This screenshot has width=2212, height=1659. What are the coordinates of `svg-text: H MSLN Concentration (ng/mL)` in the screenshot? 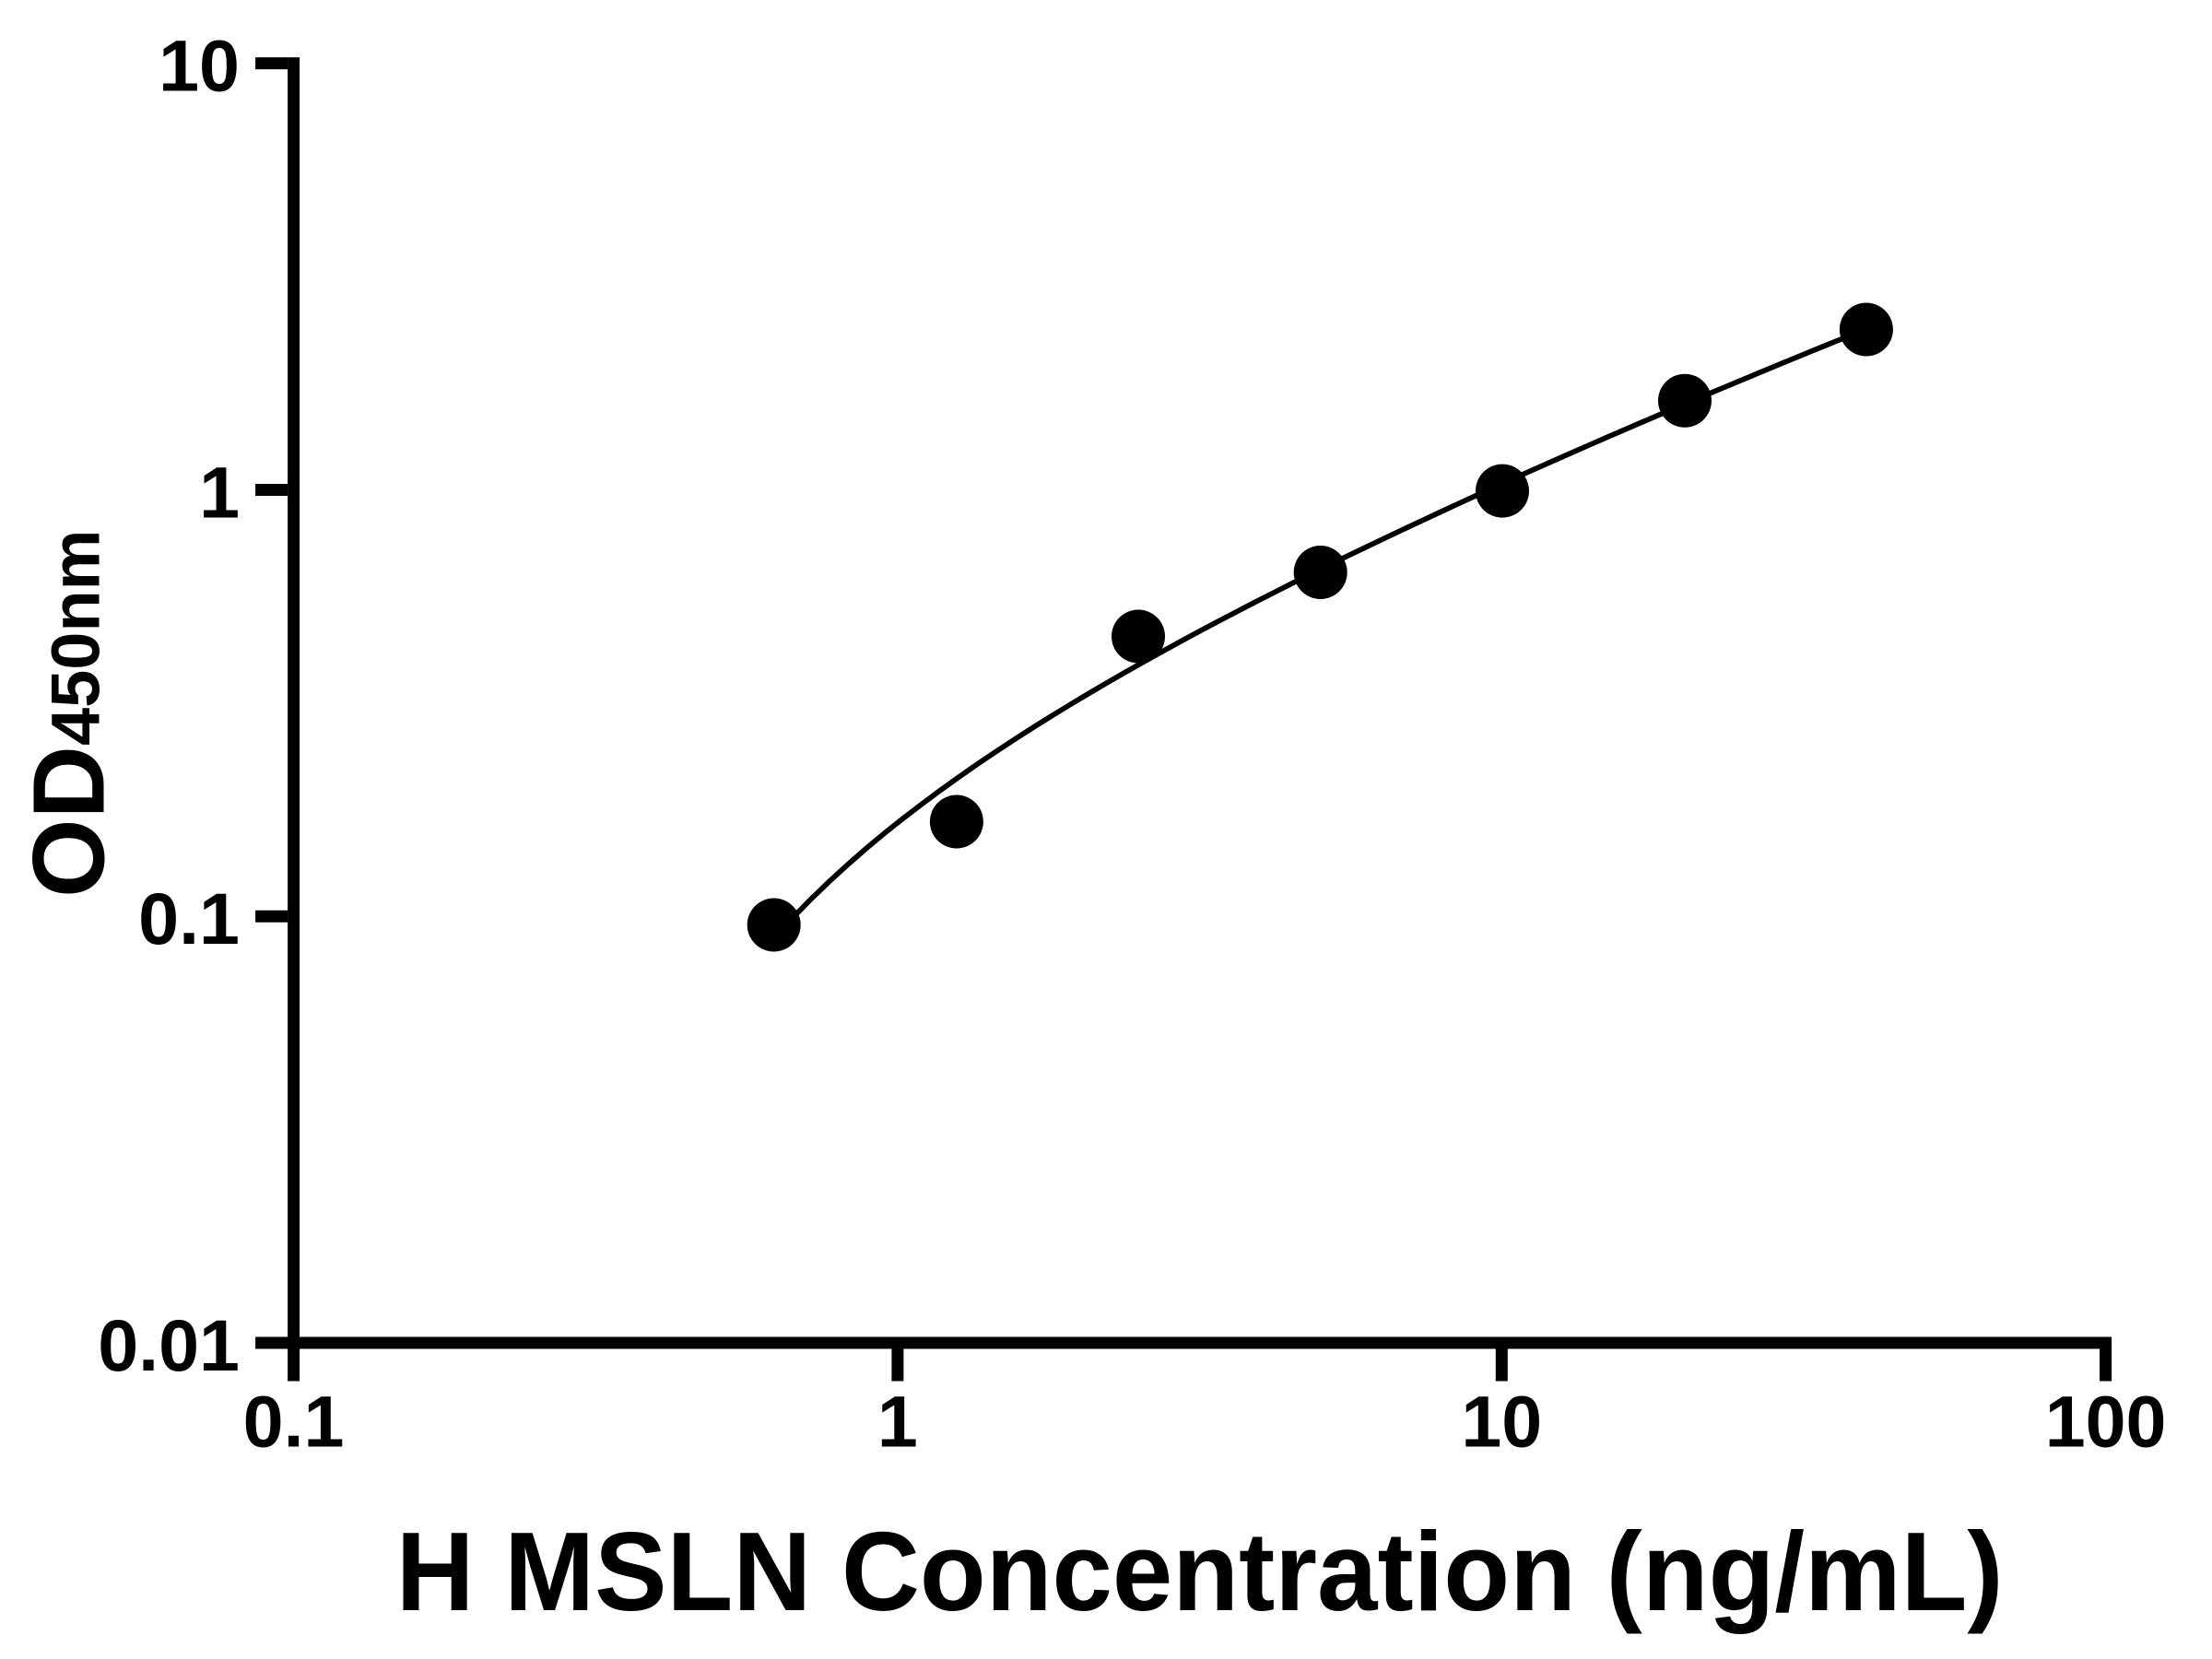 It's located at (1200, 1571).